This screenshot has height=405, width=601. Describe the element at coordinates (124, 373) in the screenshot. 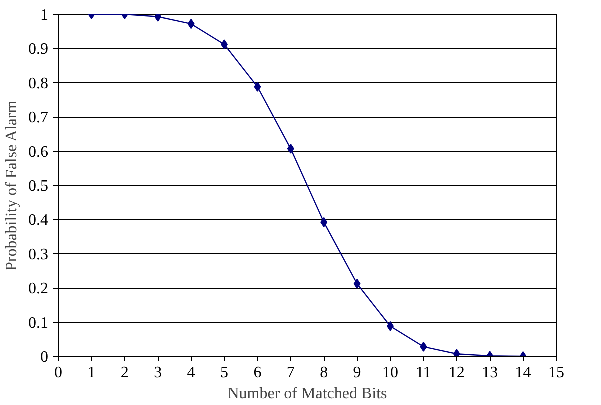

I see `x-tick-label: 2` at that location.